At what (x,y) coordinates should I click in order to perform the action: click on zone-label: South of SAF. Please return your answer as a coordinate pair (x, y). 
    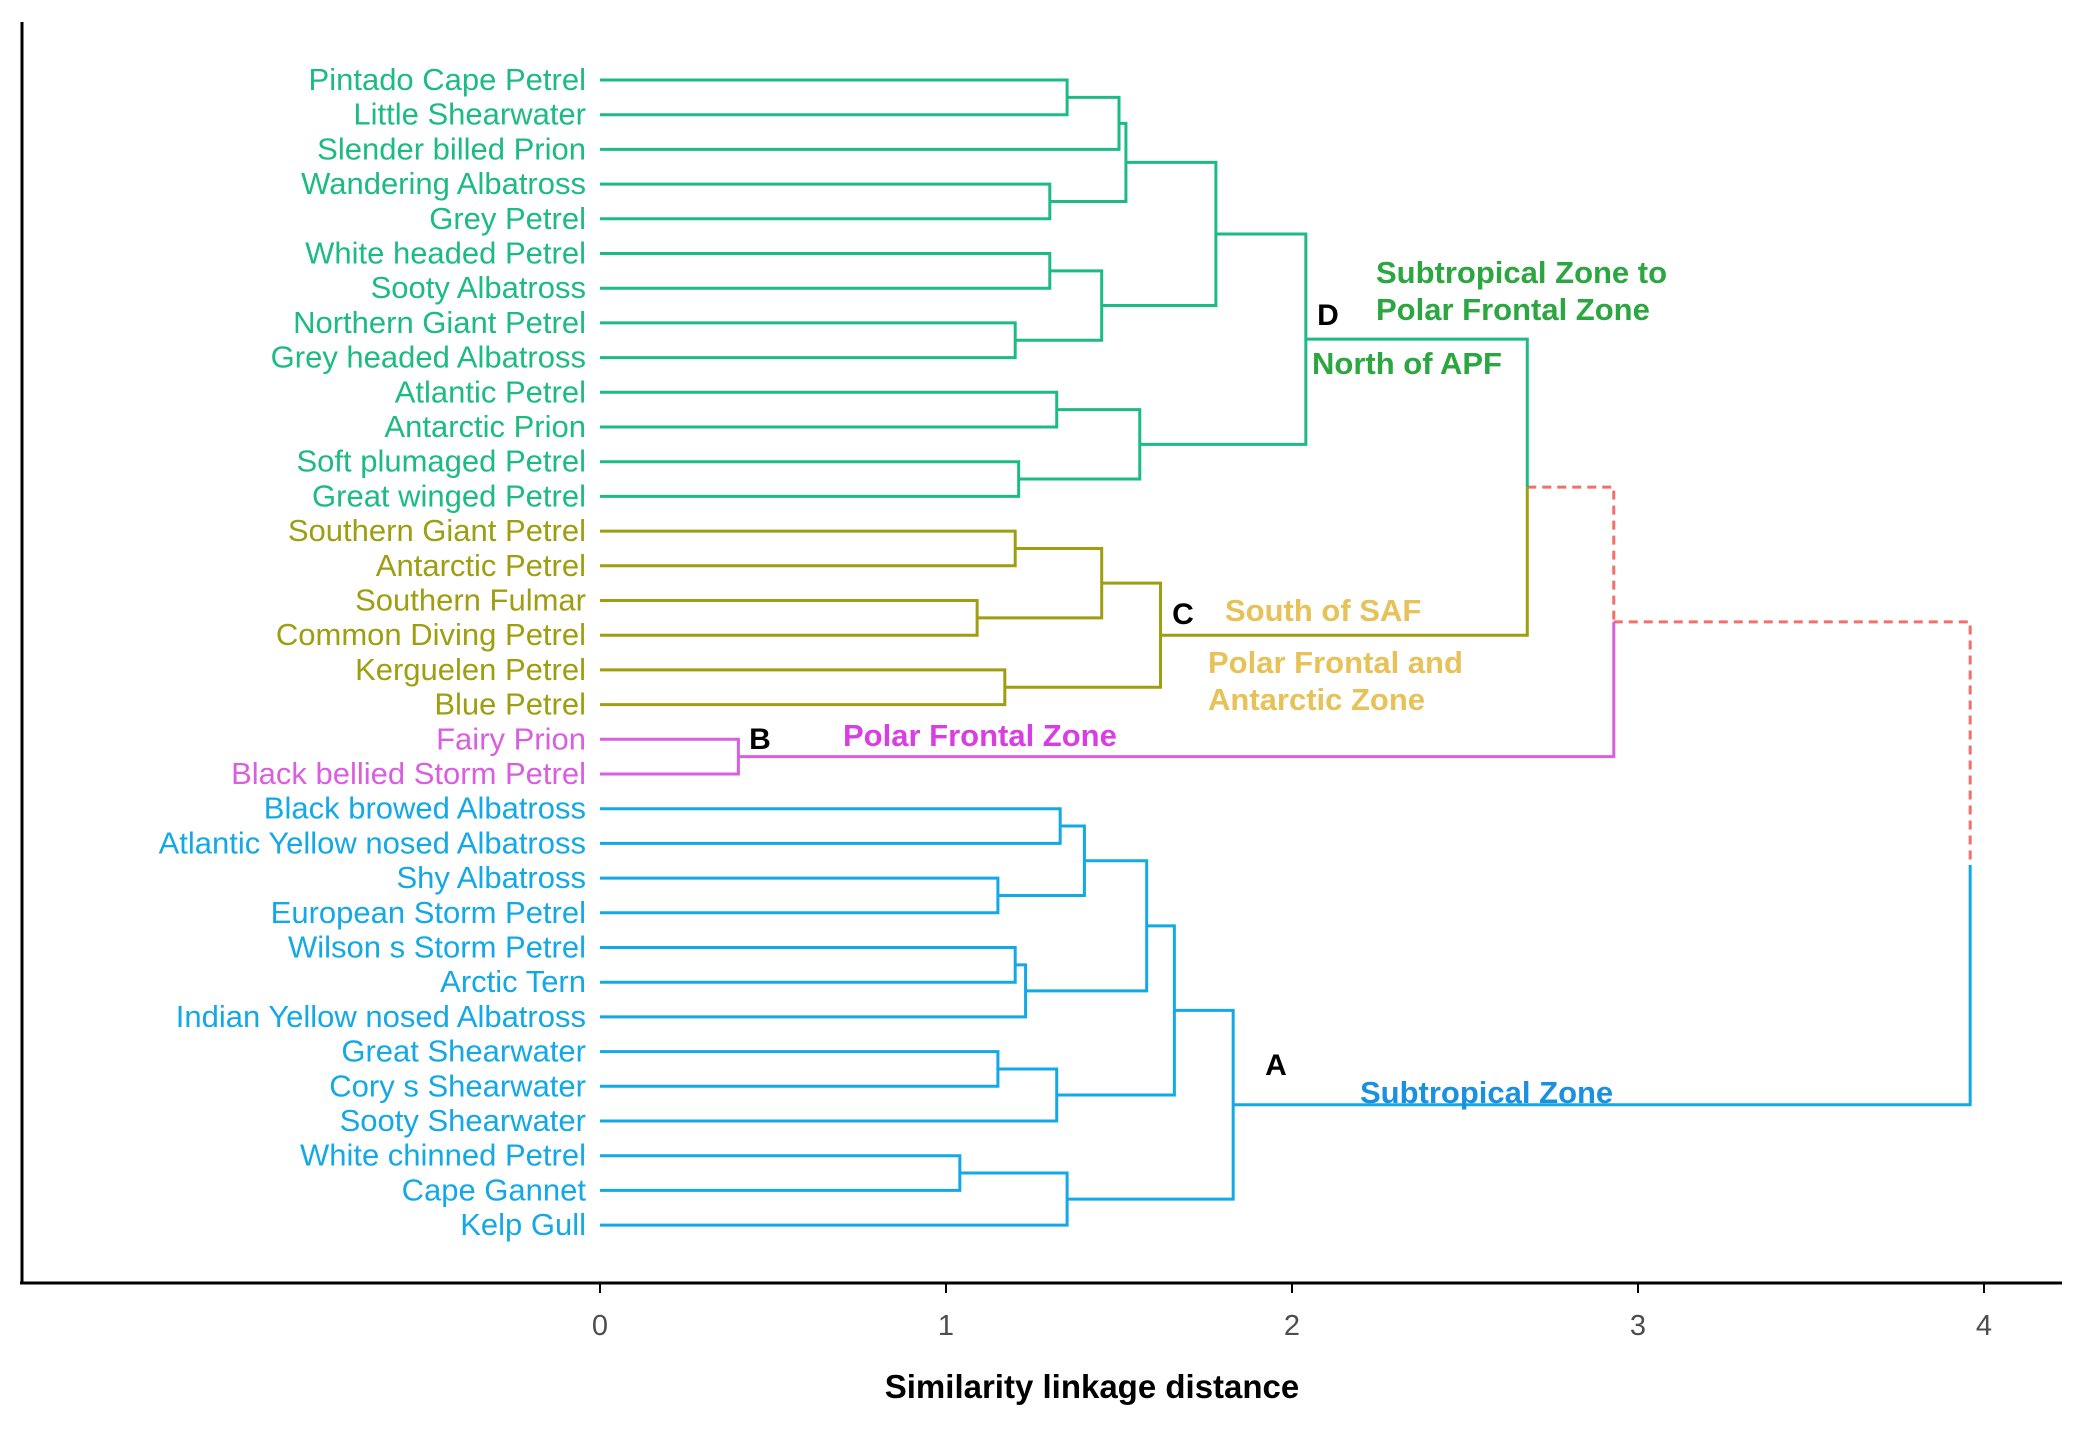
    Looking at the image, I should click on (1323, 610).